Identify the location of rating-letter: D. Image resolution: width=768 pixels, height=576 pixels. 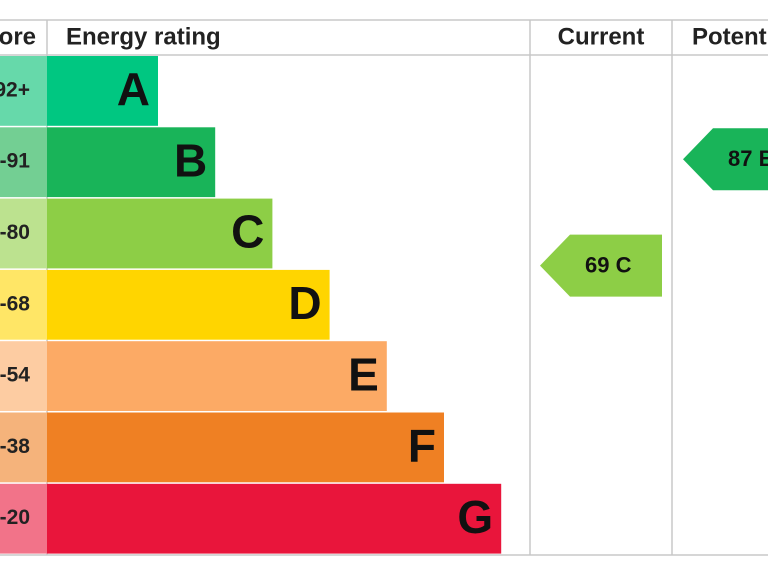
(304, 303).